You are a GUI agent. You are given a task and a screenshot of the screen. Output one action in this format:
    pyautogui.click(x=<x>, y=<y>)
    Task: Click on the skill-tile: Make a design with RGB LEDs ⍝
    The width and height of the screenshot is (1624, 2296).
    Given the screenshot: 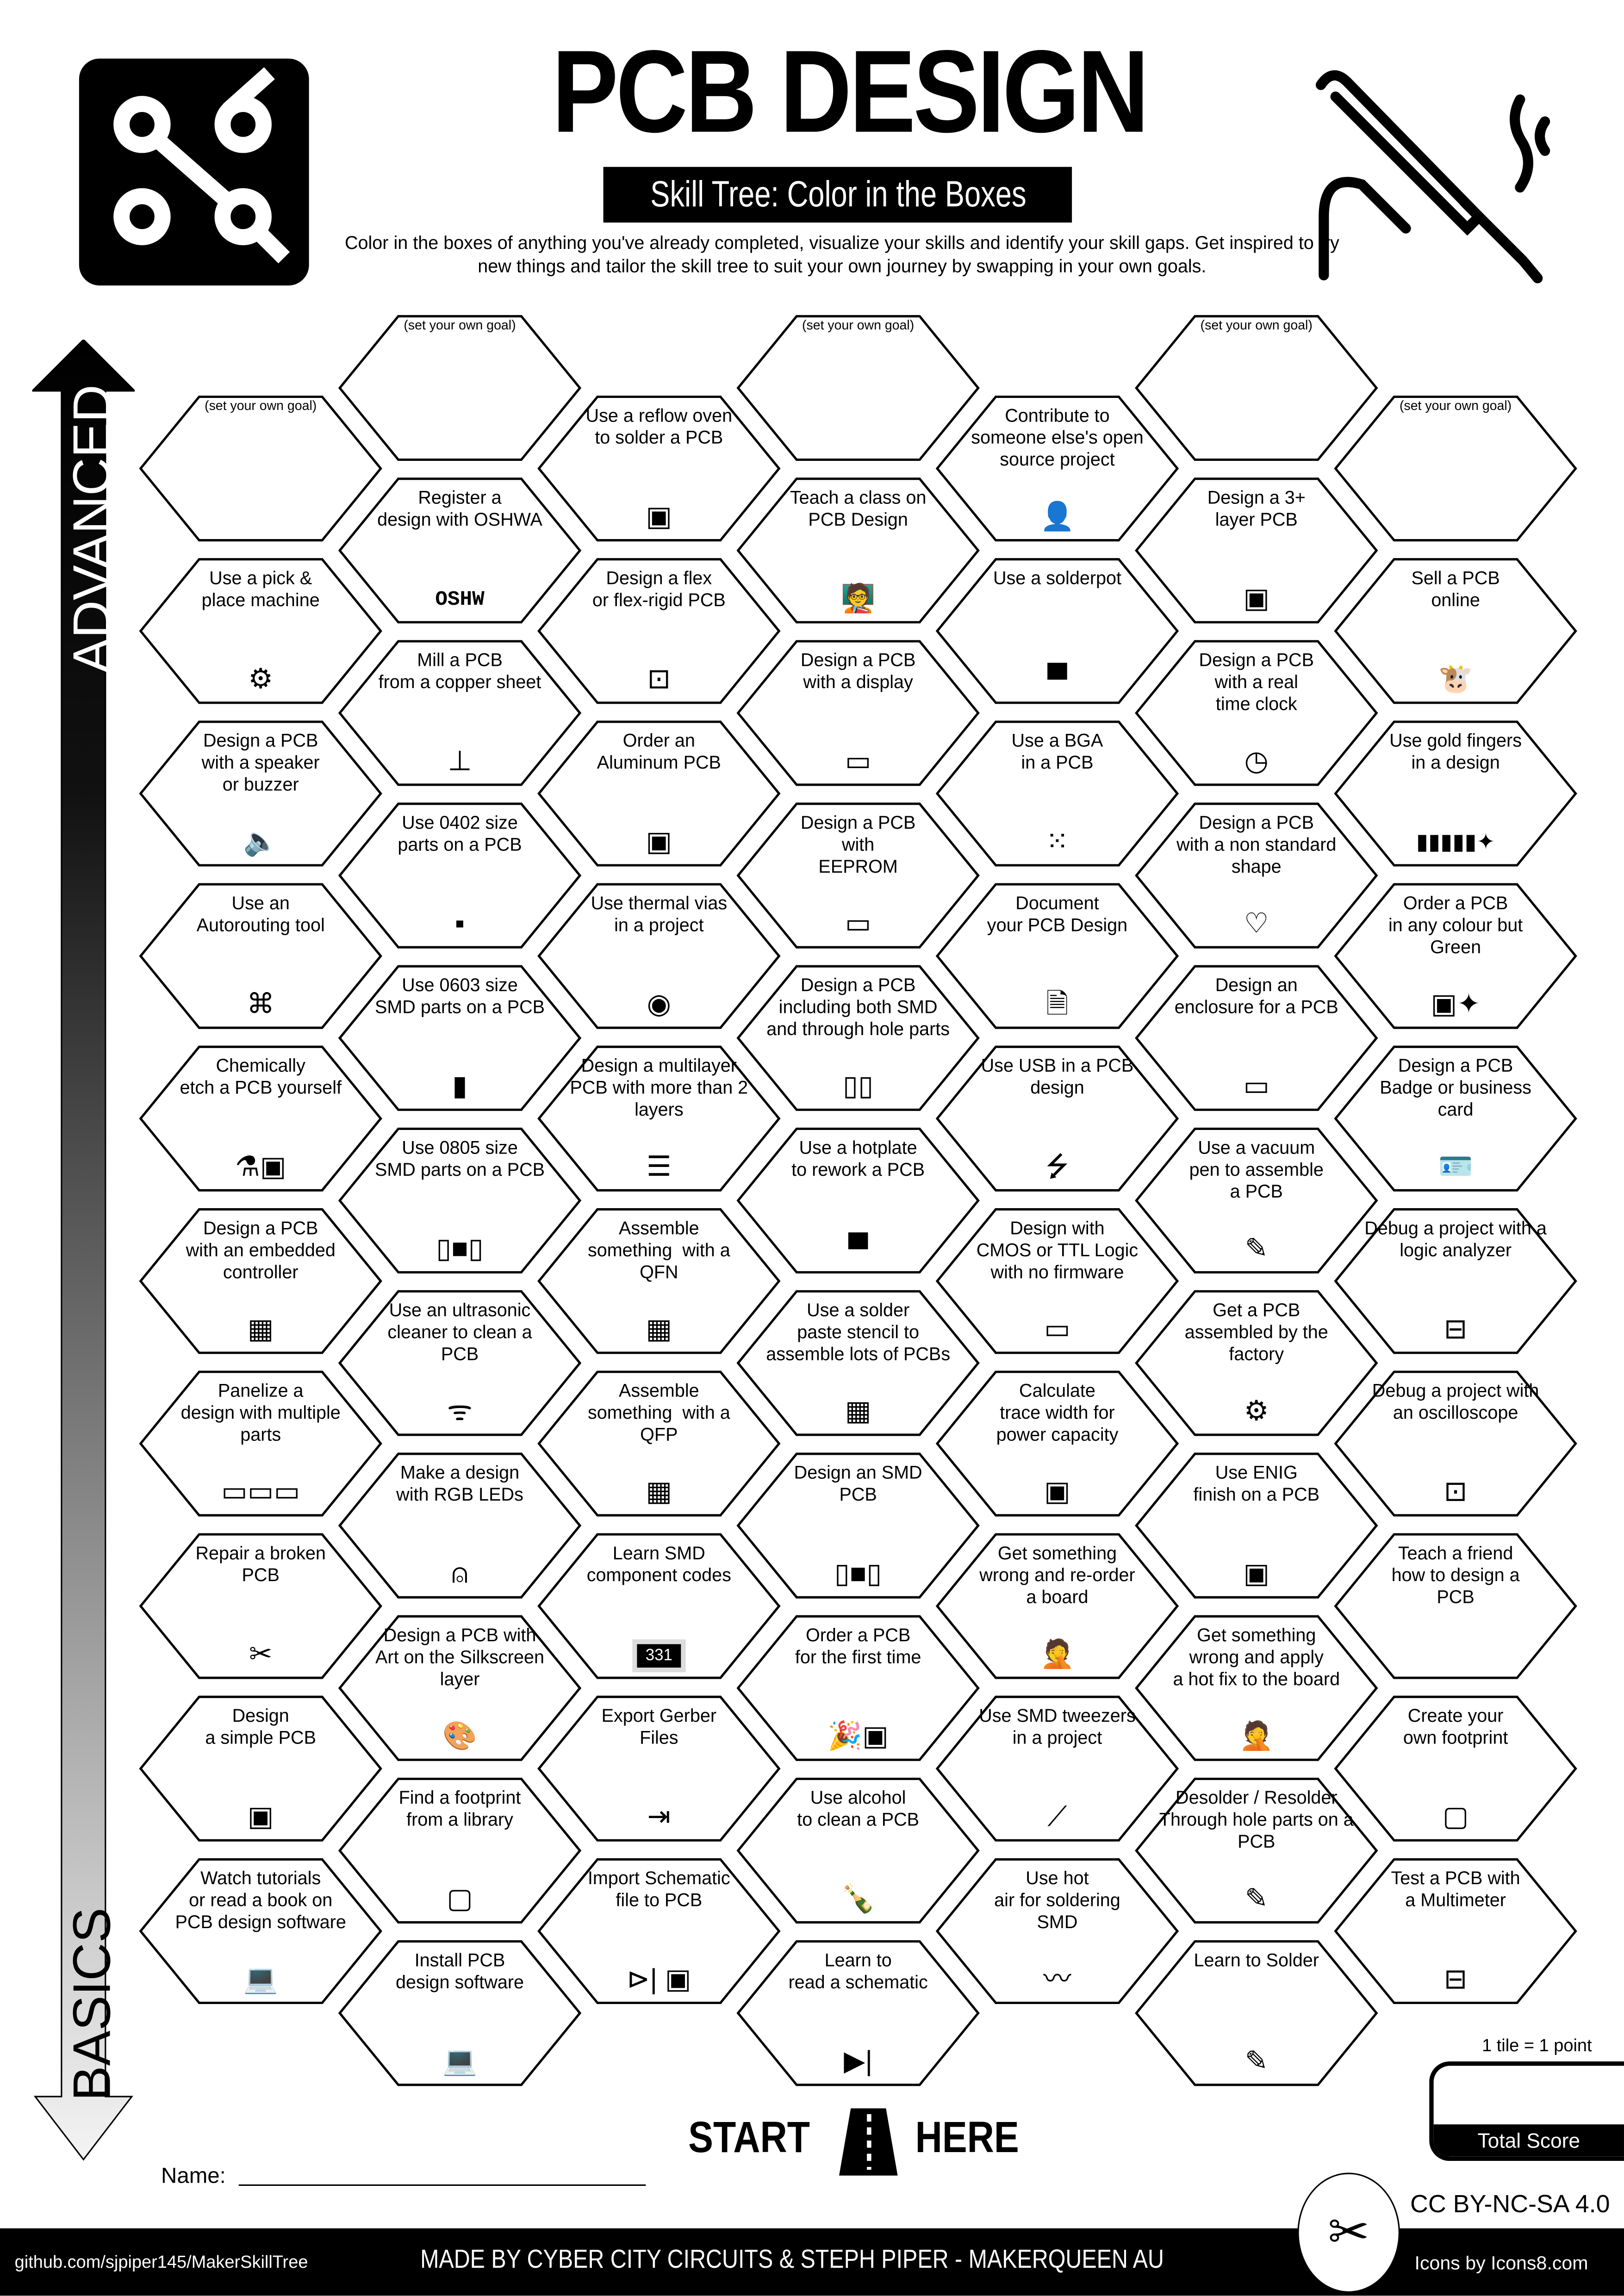 What is the action you would take?
    pyautogui.click(x=460, y=1526)
    